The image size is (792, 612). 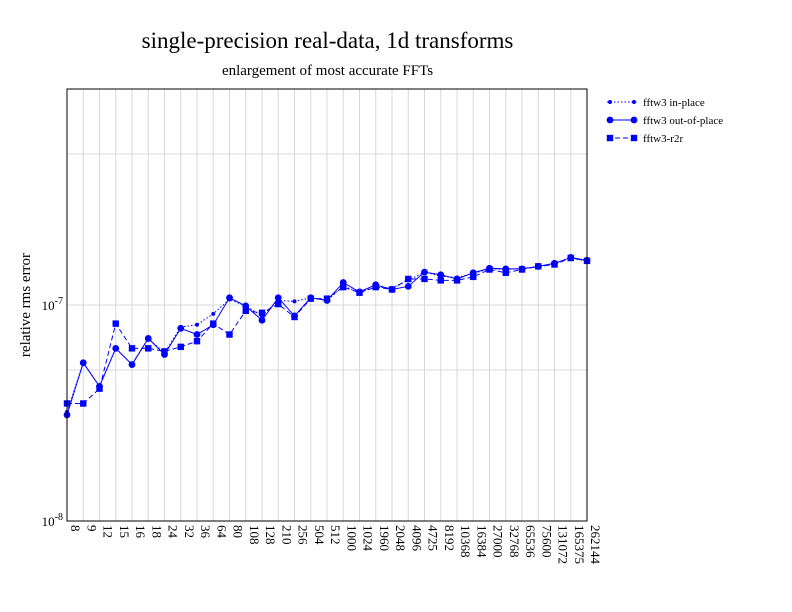 I want to click on x-tick-label: 9, so click(x=91, y=528).